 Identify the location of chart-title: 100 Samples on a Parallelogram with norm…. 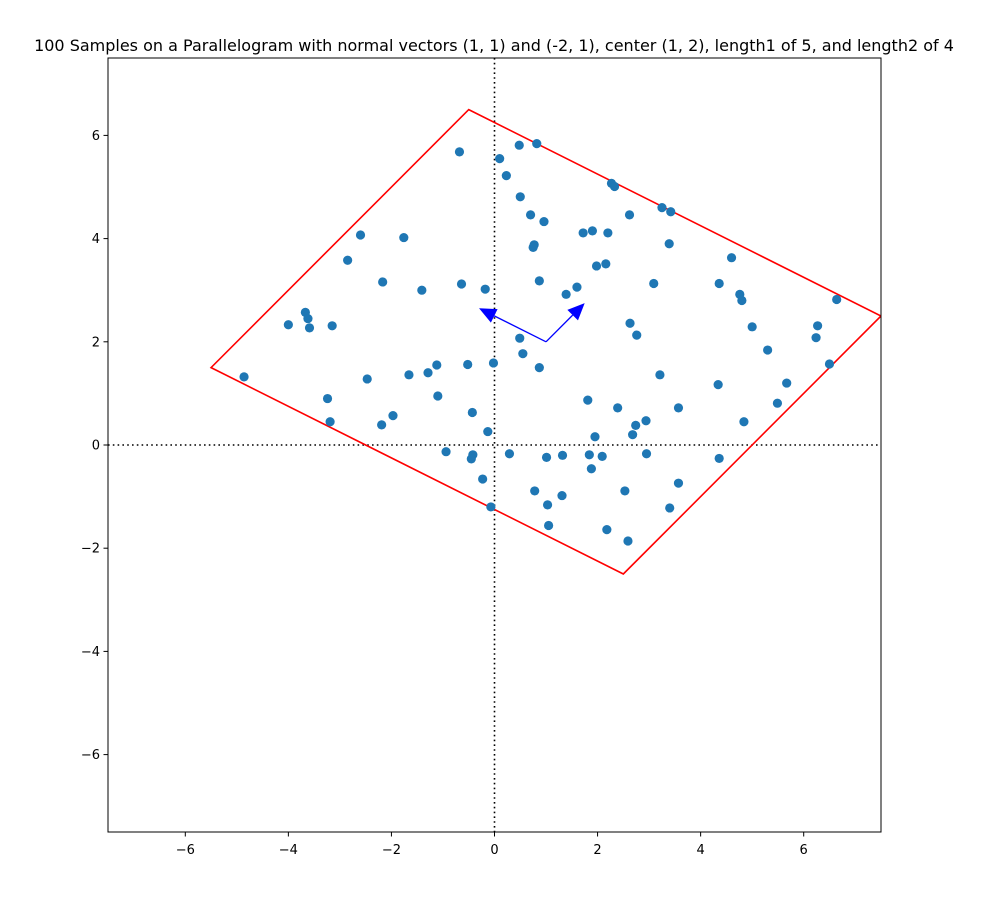
(494, 45).